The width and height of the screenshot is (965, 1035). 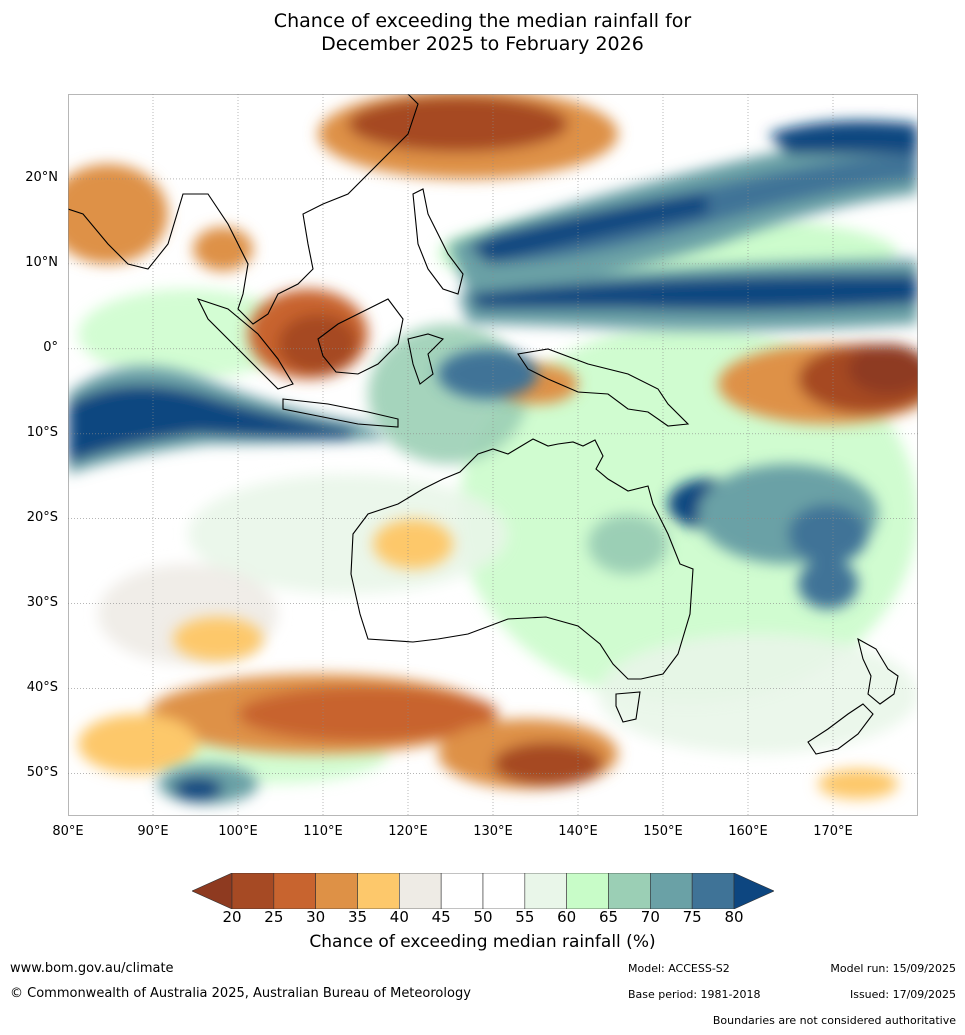 I want to click on colorbar-tick-label: 55, so click(x=525, y=917).